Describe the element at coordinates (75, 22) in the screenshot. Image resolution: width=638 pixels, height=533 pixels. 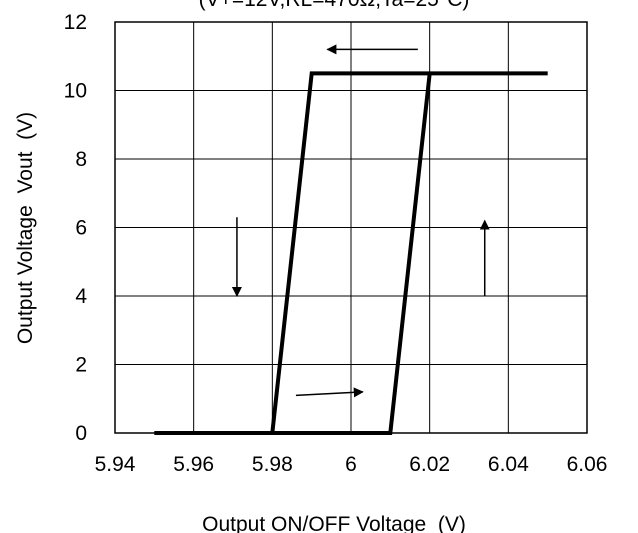
I see `y-tick-label: 12` at that location.